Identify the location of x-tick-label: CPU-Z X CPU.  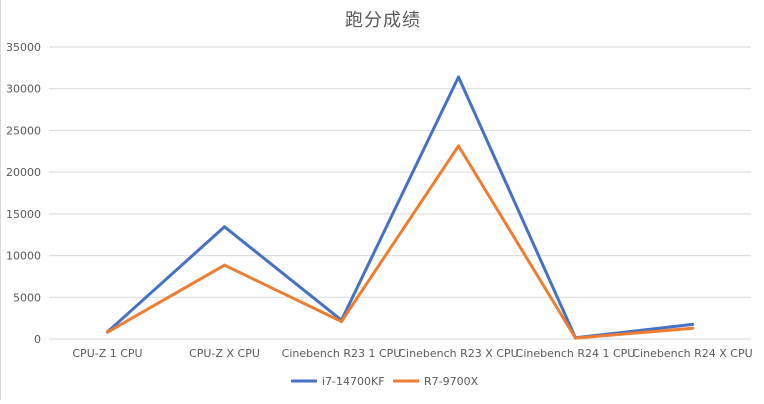
(224, 353).